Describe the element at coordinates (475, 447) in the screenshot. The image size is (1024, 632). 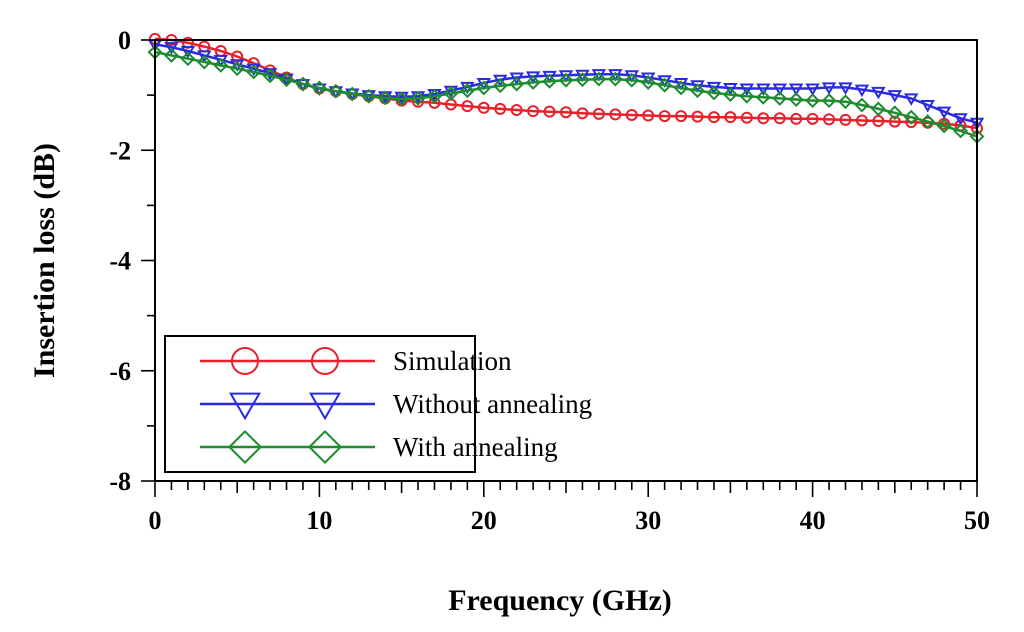
I see `legend-label-with-annealing: With annealing` at that location.